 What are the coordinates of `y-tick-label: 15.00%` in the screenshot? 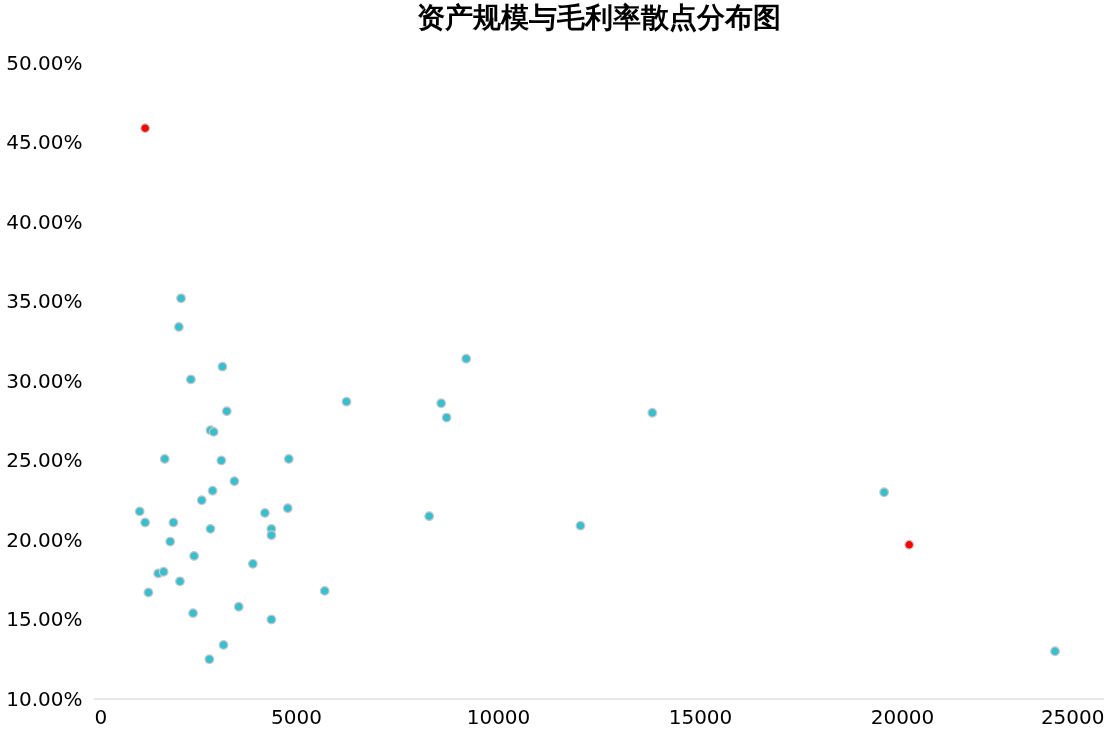 It's located at (44, 619).